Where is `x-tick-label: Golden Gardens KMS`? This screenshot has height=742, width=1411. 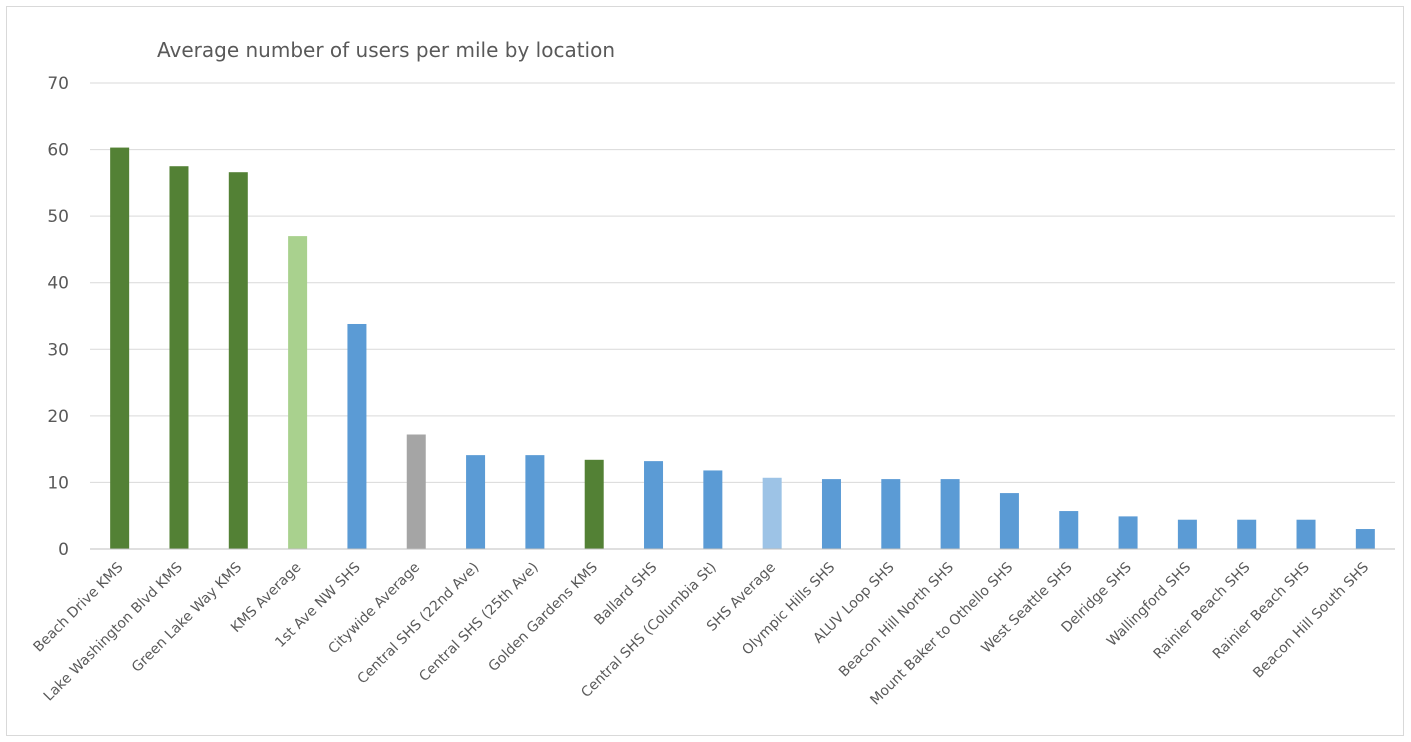 x-tick-label: Golden Gardens KMS is located at coordinates (544, 617).